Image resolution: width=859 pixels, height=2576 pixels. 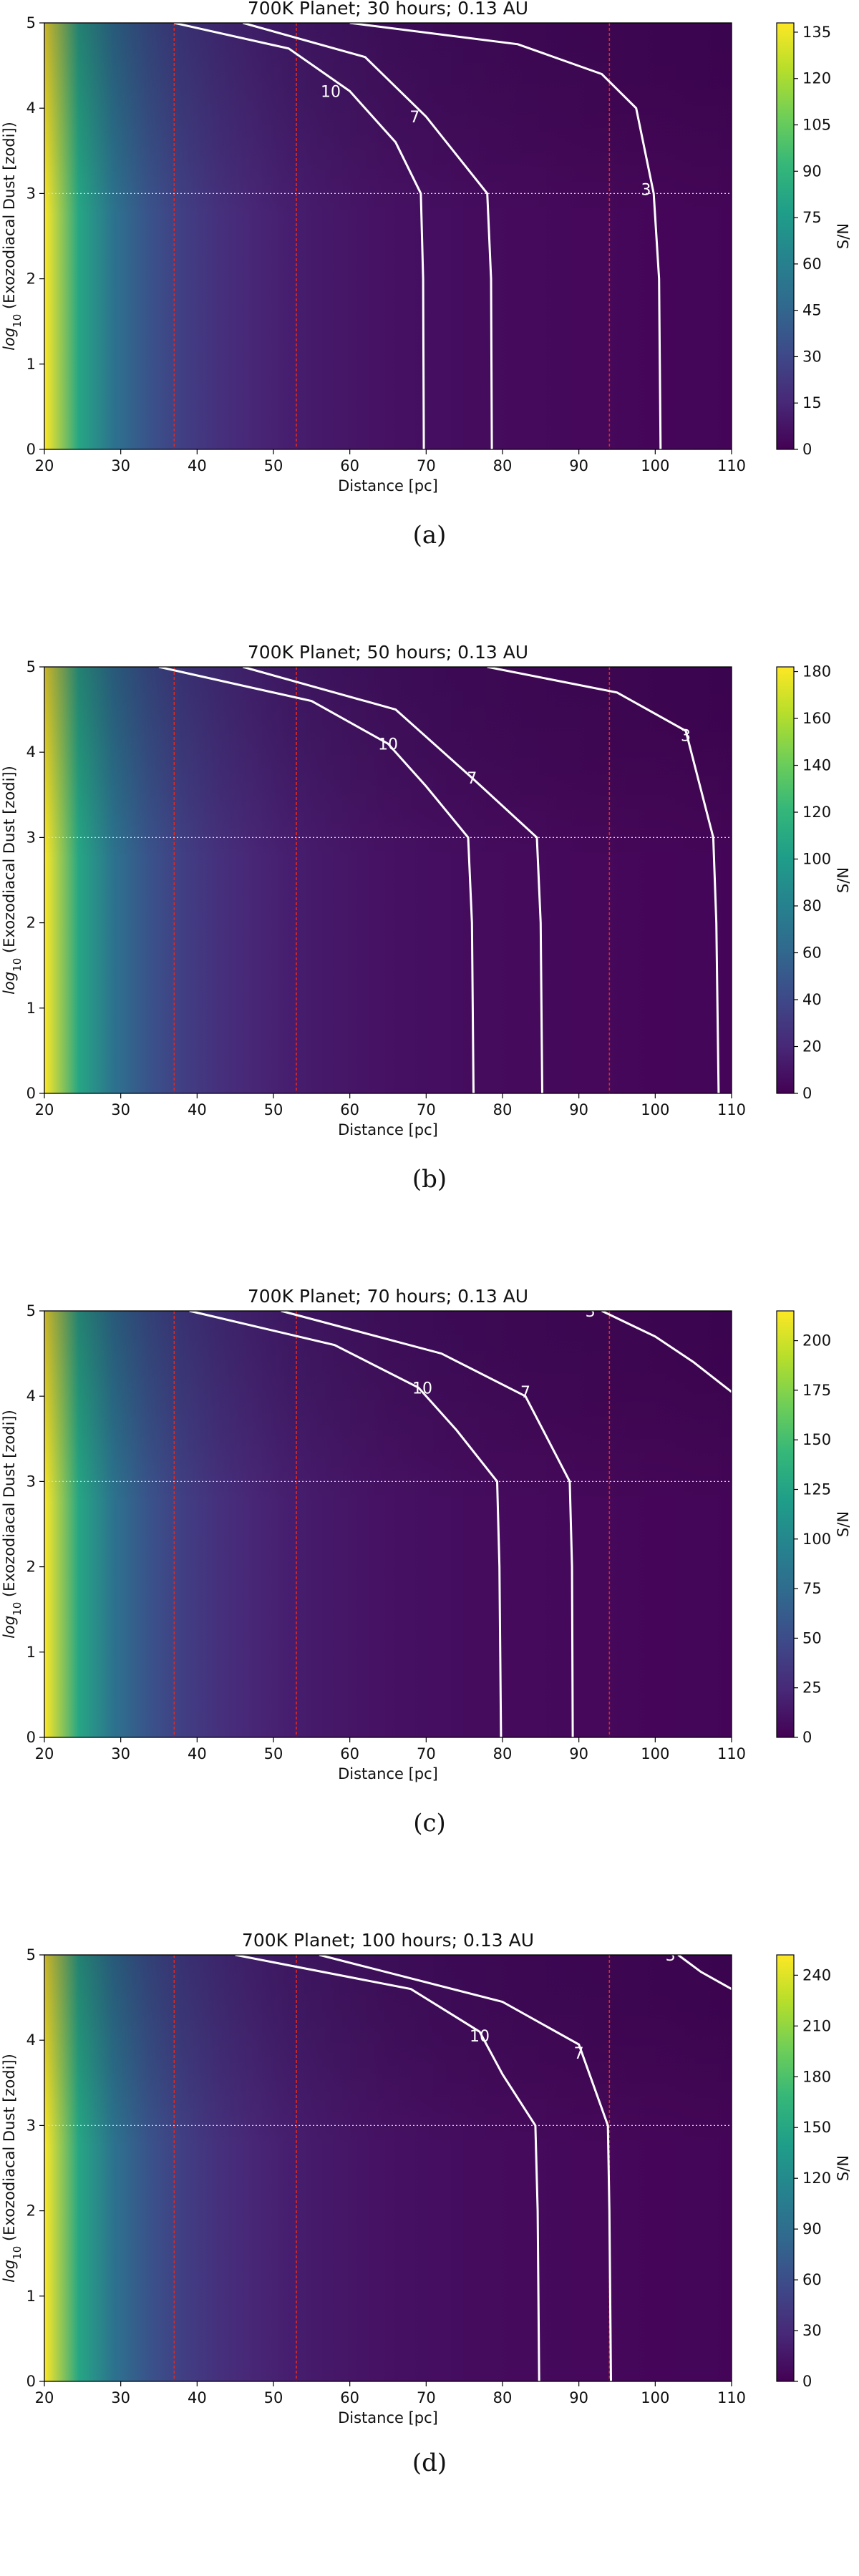 I want to click on chart-title: 700K Planet; 30 hours; 0.13 AU, so click(x=388, y=9).